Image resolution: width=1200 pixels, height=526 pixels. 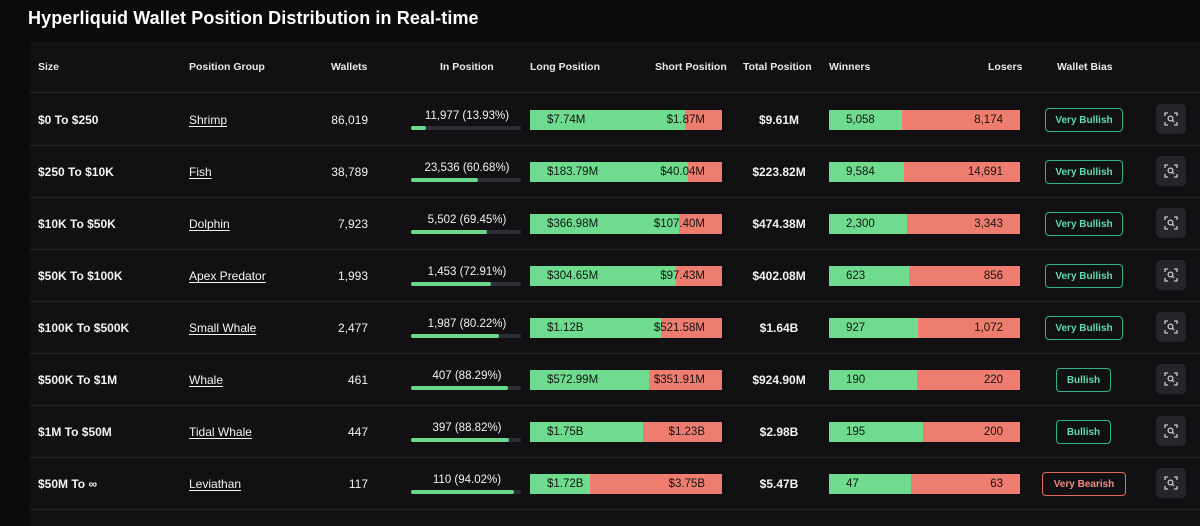 What do you see at coordinates (691, 67) in the screenshot?
I see `header-short-position: Short Position` at bounding box center [691, 67].